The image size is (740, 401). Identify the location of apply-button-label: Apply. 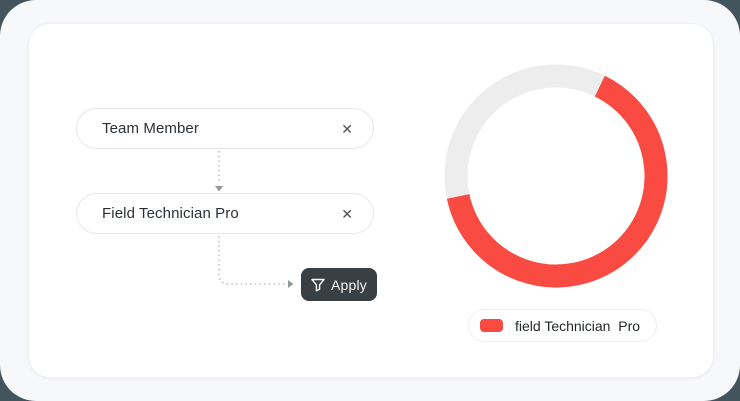
(349, 284).